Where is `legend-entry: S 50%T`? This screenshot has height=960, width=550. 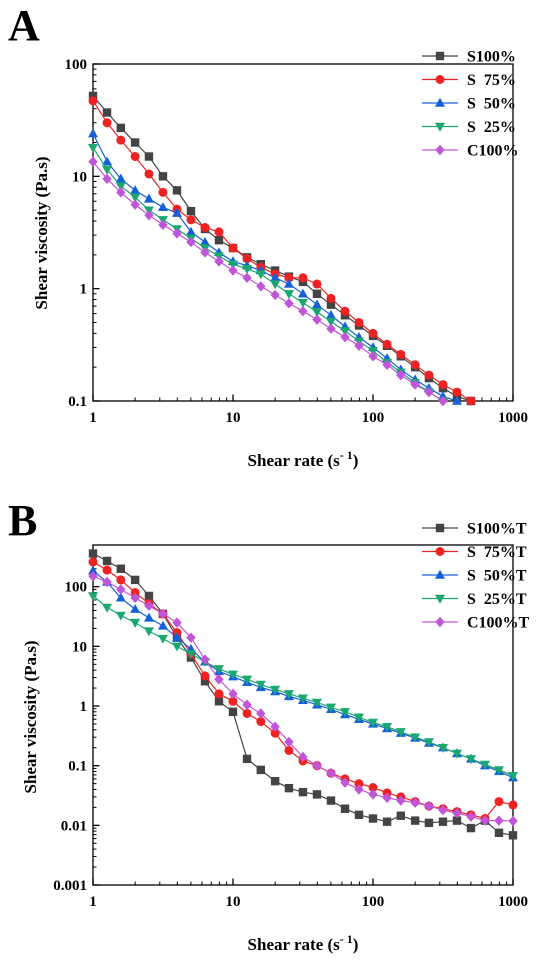 legend-entry: S 50%T is located at coordinates (474, 576).